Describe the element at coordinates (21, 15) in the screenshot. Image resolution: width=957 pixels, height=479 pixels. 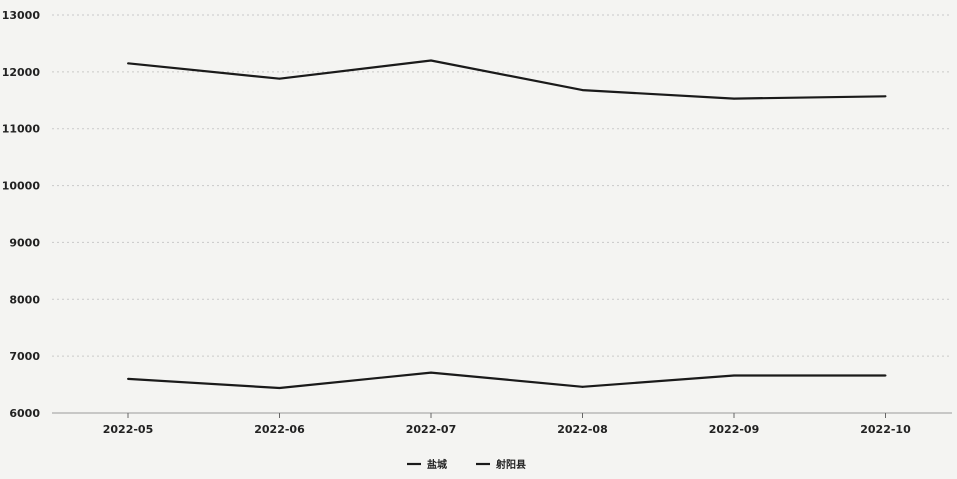
I see `y-tick-label: 13000` at that location.